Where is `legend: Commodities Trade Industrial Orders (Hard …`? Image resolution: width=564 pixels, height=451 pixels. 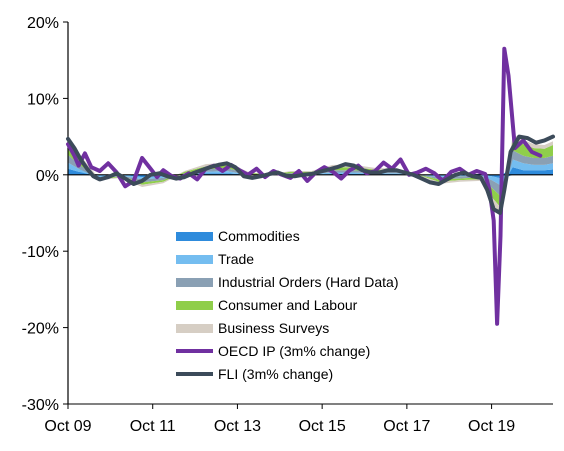 legend: Commodities Trade Industrial Orders (Hard … is located at coordinates (287, 305).